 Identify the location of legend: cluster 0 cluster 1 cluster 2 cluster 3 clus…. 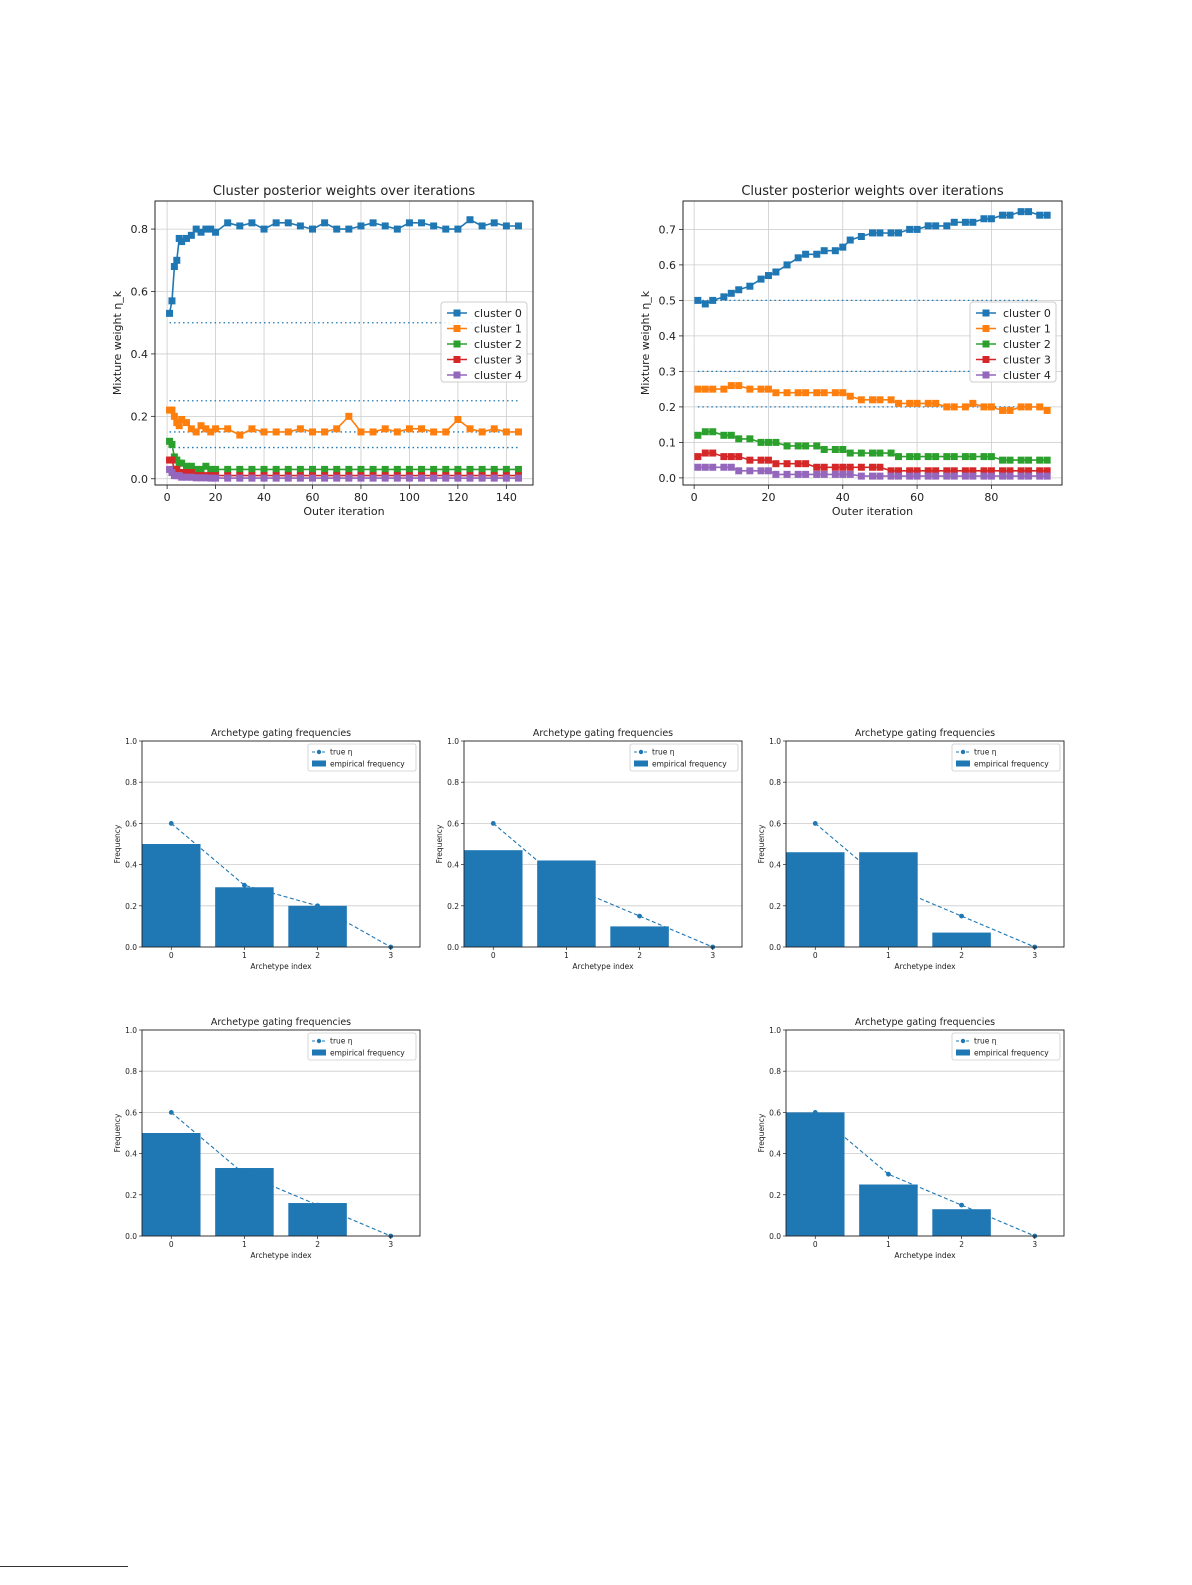
(1013, 342).